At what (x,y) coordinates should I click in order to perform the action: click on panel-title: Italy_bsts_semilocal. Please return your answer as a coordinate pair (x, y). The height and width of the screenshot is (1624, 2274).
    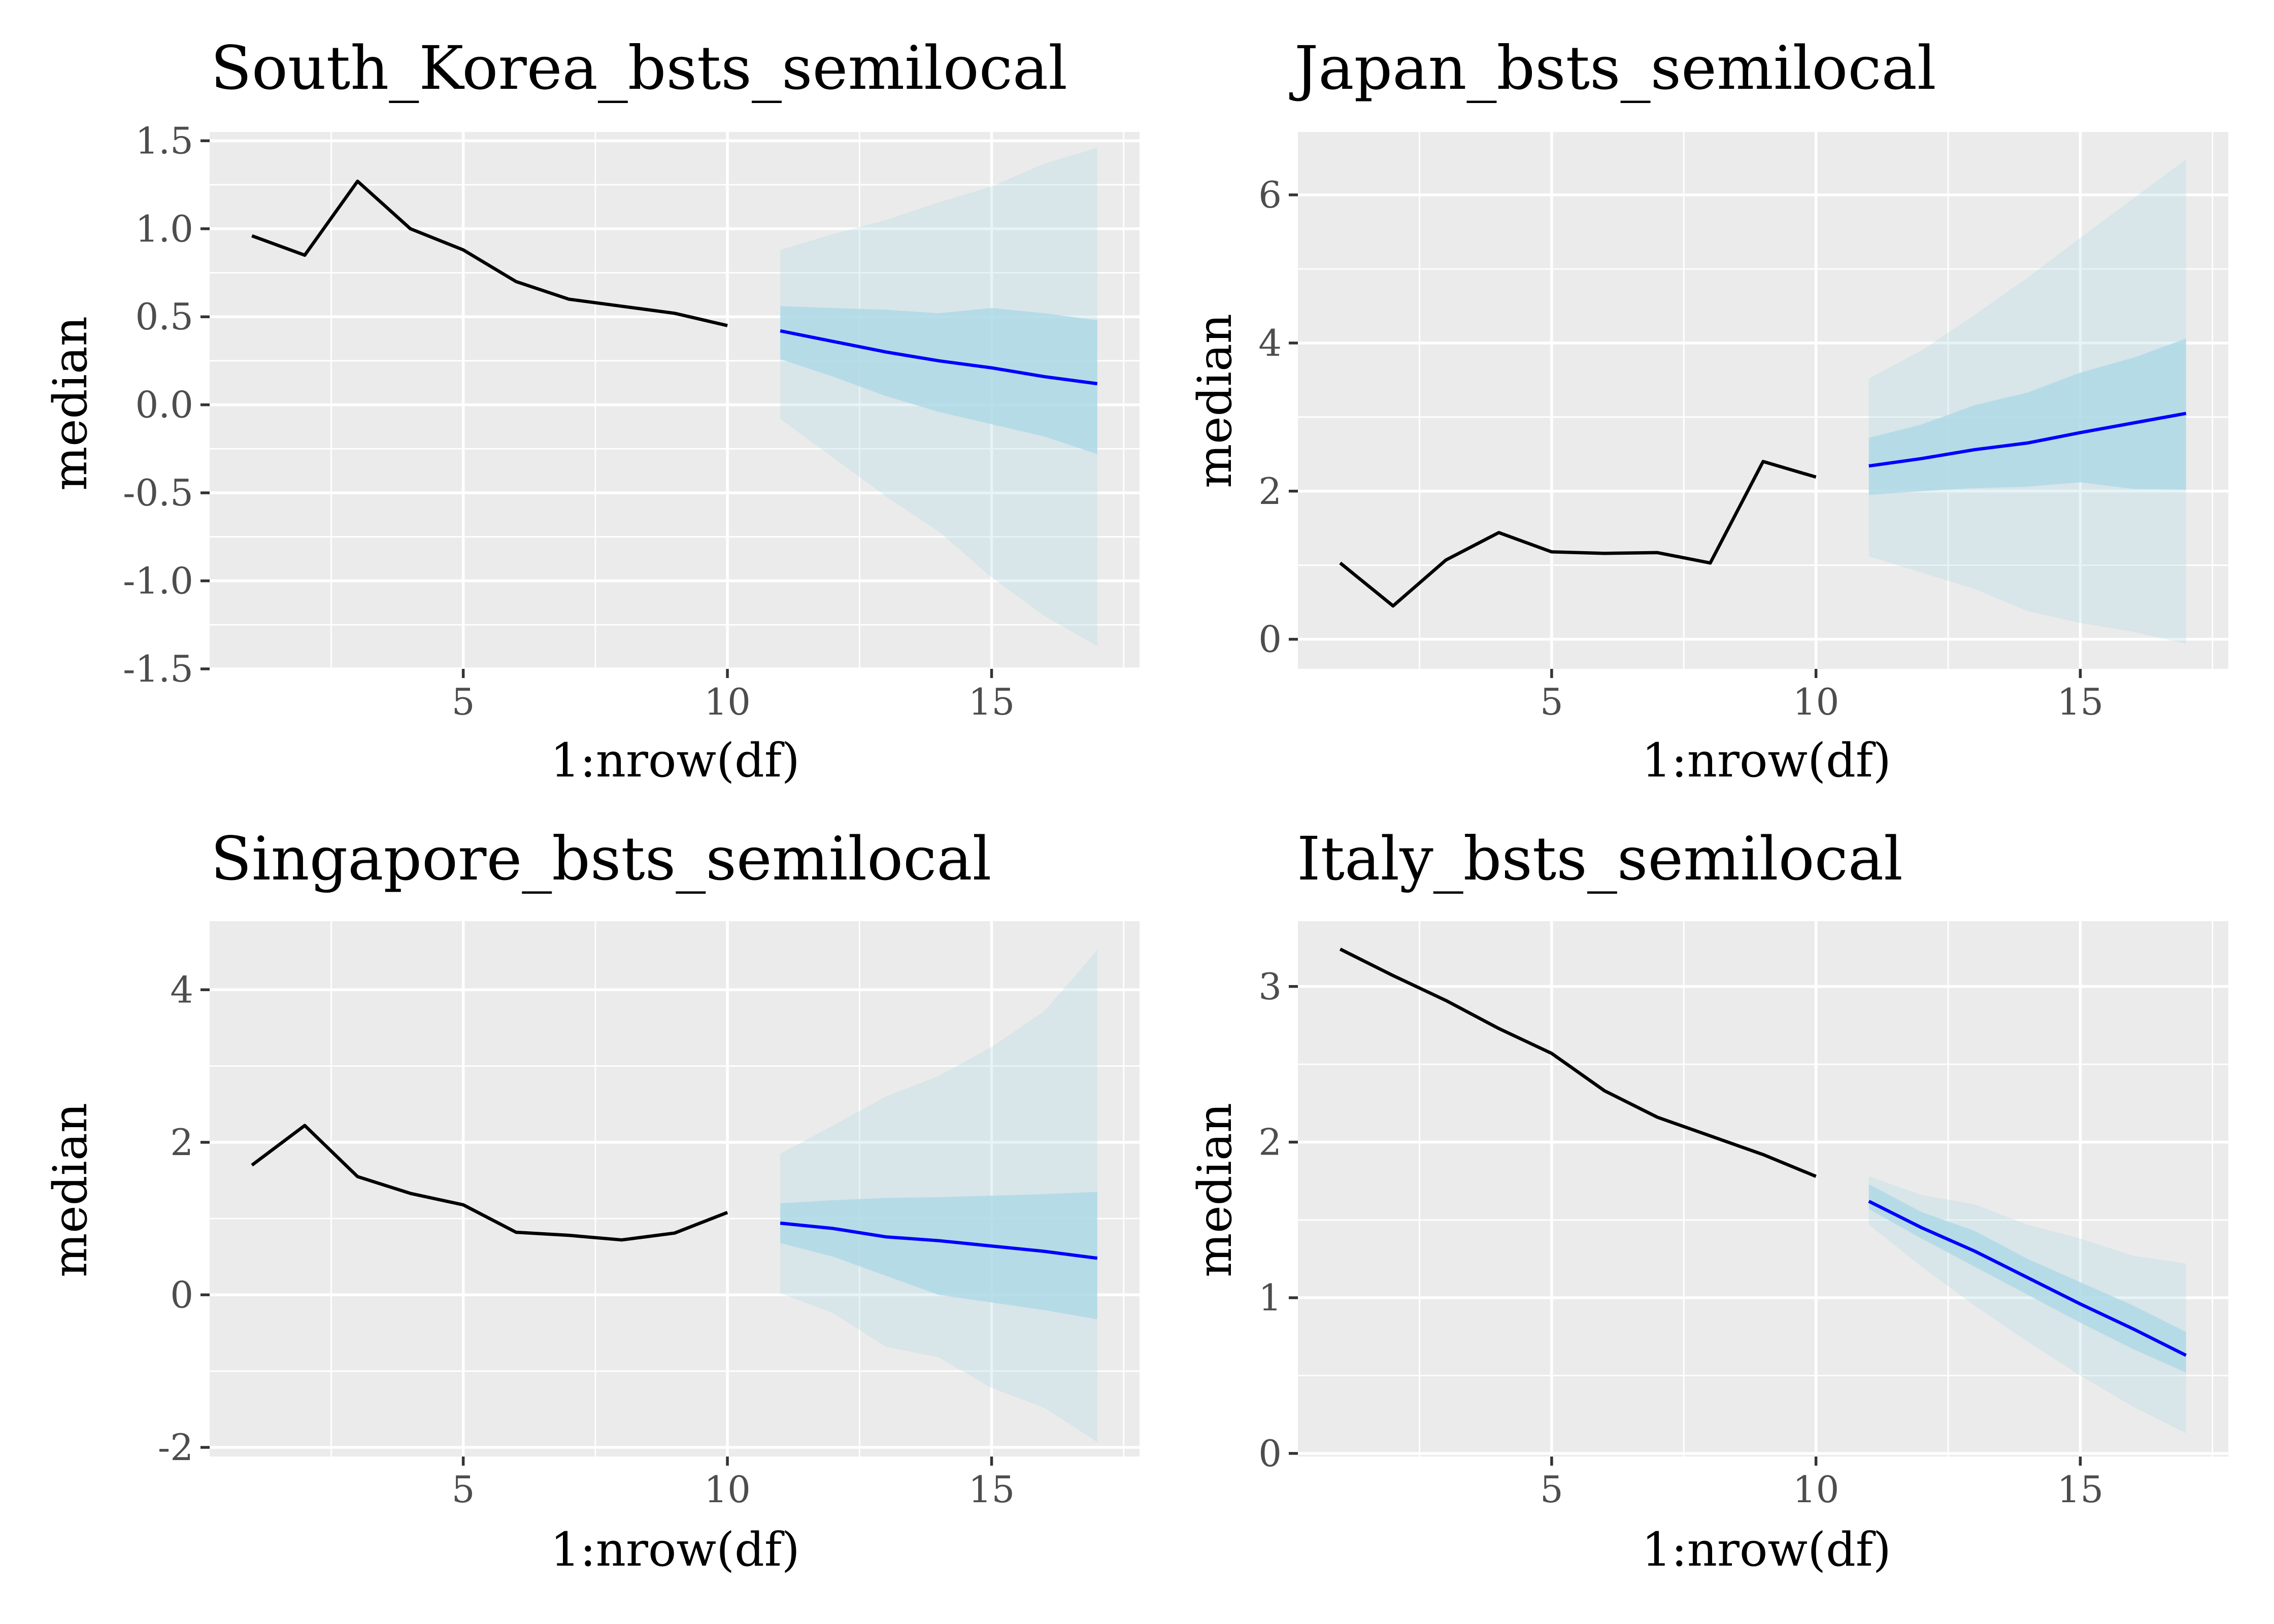
    Looking at the image, I should click on (1600, 859).